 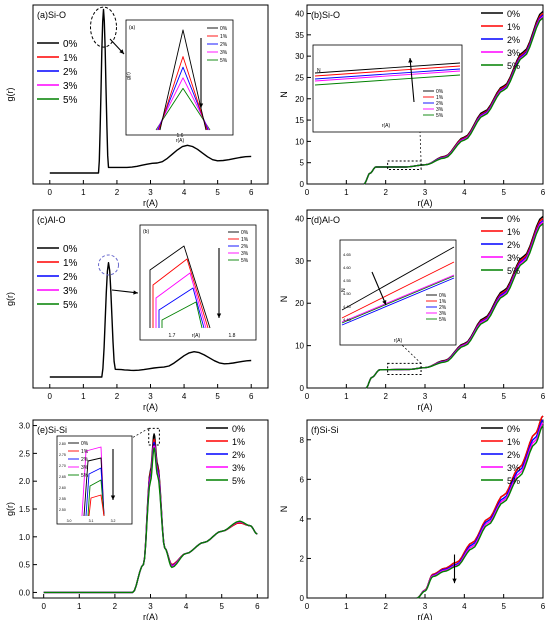 I want to click on y-tick-label: 0.0, so click(x=25, y=592).